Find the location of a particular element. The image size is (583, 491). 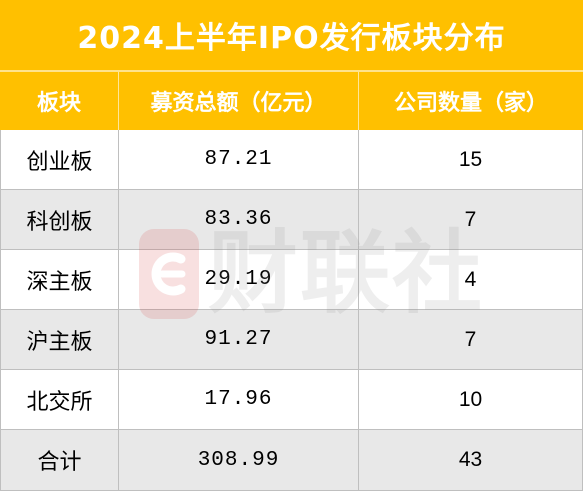

table-row-szse-main-board: 深主板 29.19 4 is located at coordinates (291, 280).